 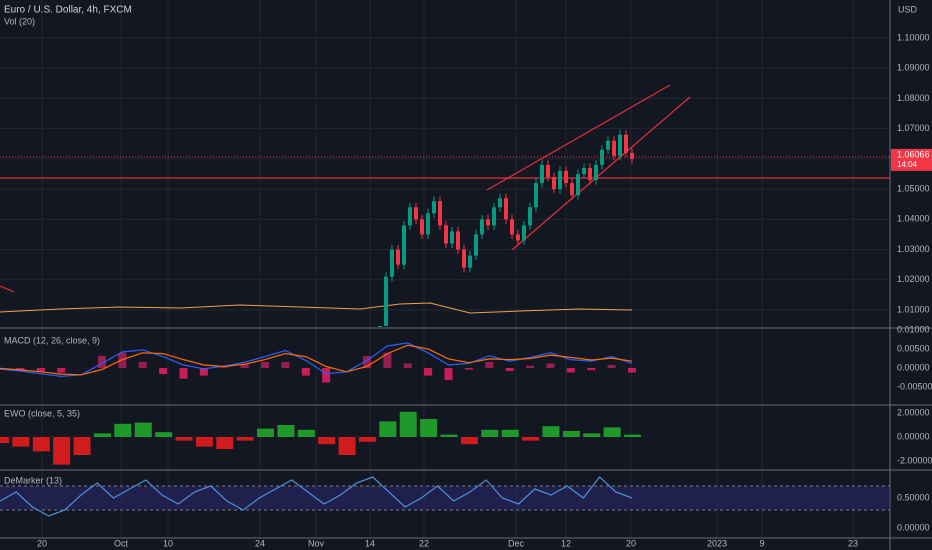 I want to click on axis-label: 1.03000, so click(x=913, y=249).